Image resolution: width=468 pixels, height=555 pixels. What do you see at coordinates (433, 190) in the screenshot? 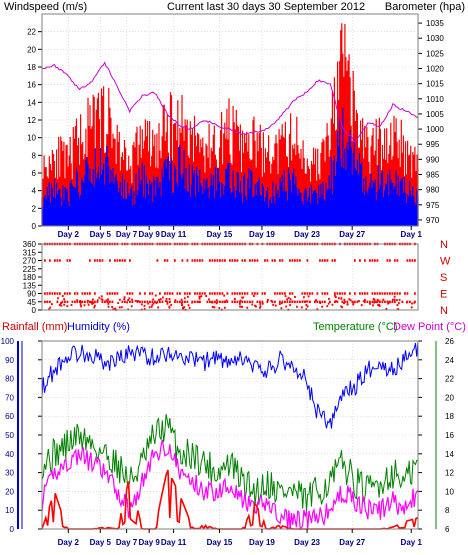
I see `y2-tick-label: 980` at bounding box center [433, 190].